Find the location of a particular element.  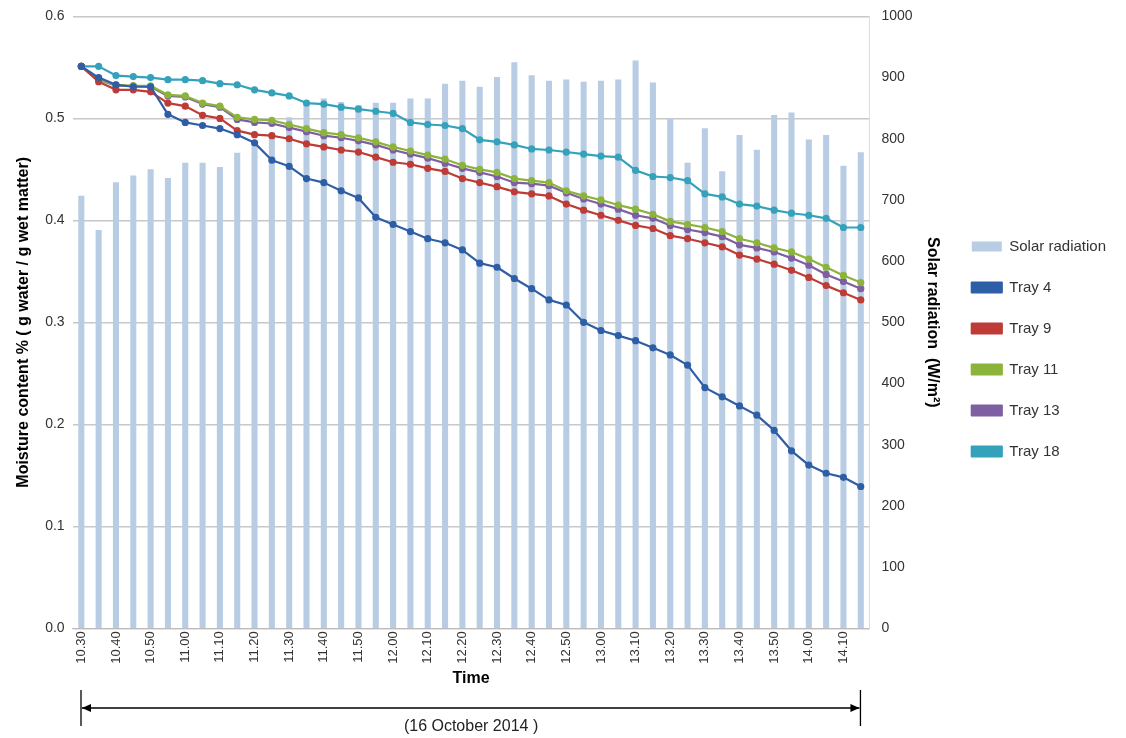

x-tick-label: 13.50 is located at coordinates (773, 647).